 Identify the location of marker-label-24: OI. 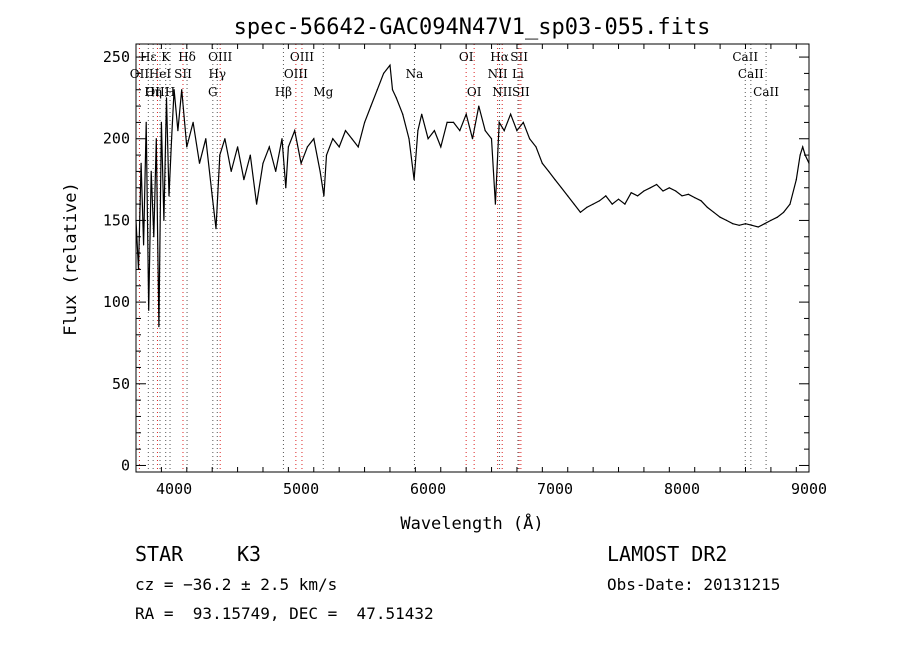
(474, 92).